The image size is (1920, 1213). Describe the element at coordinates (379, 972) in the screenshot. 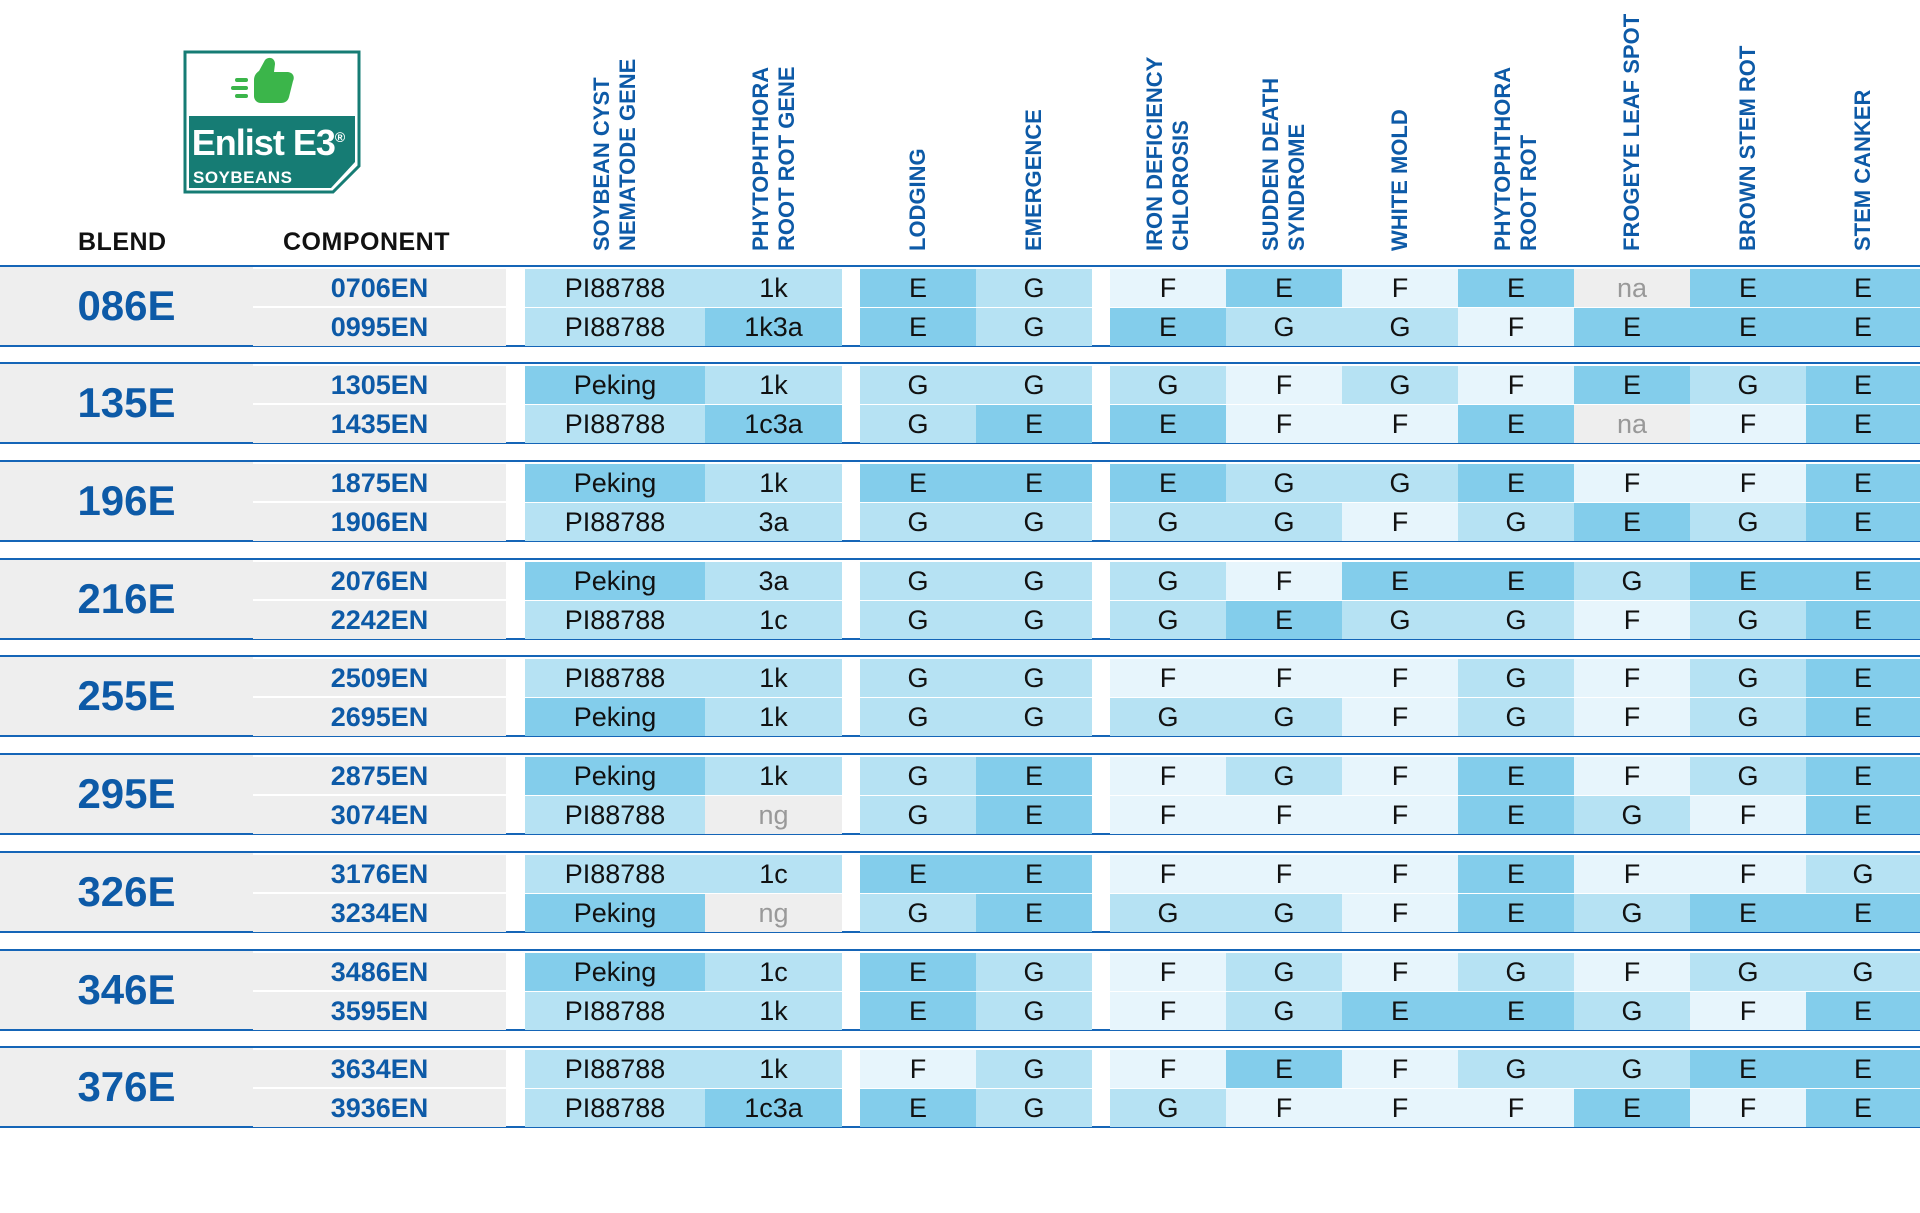

I see `component-name: 3486EN` at that location.